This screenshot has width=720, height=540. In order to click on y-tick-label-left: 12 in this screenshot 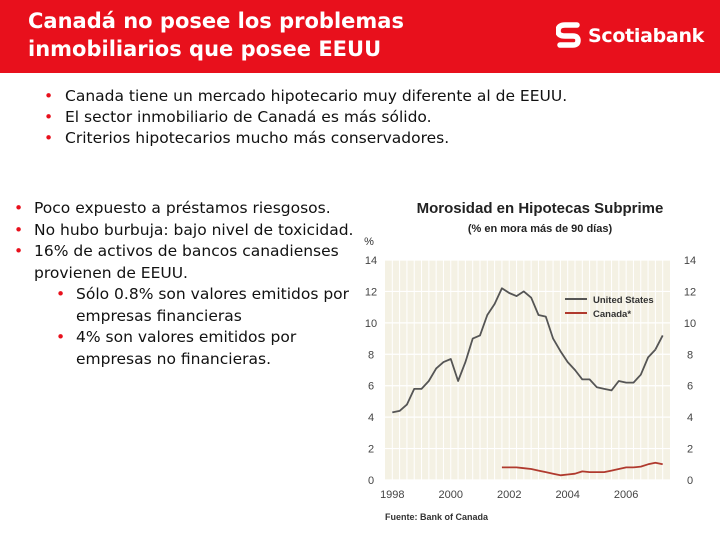, I will do `click(371, 292)`.